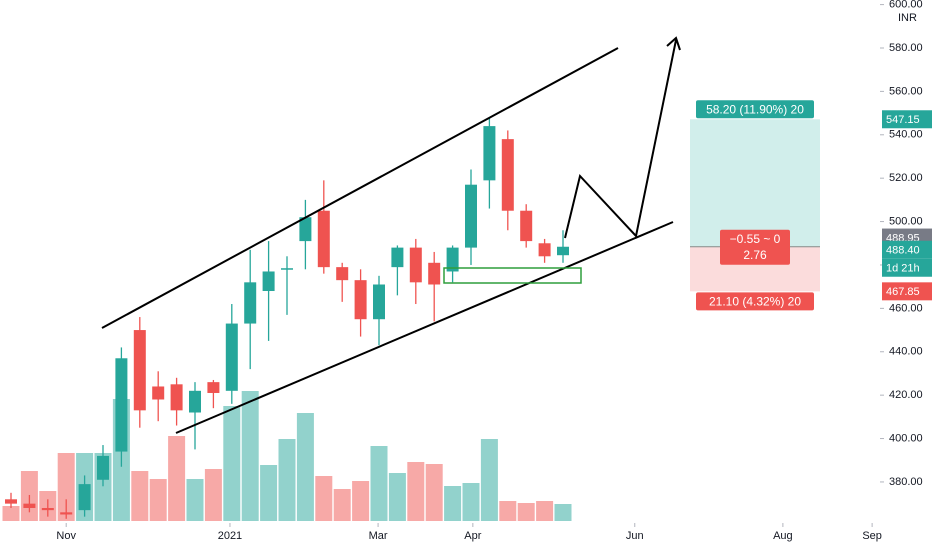  What do you see at coordinates (903, 120) in the screenshot?
I see `target-price: 547.15` at bounding box center [903, 120].